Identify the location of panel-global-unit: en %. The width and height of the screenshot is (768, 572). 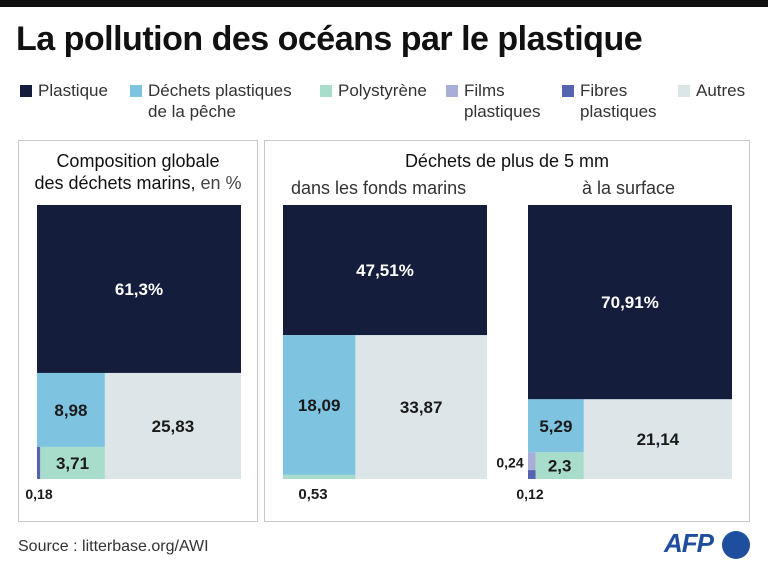
(218, 183).